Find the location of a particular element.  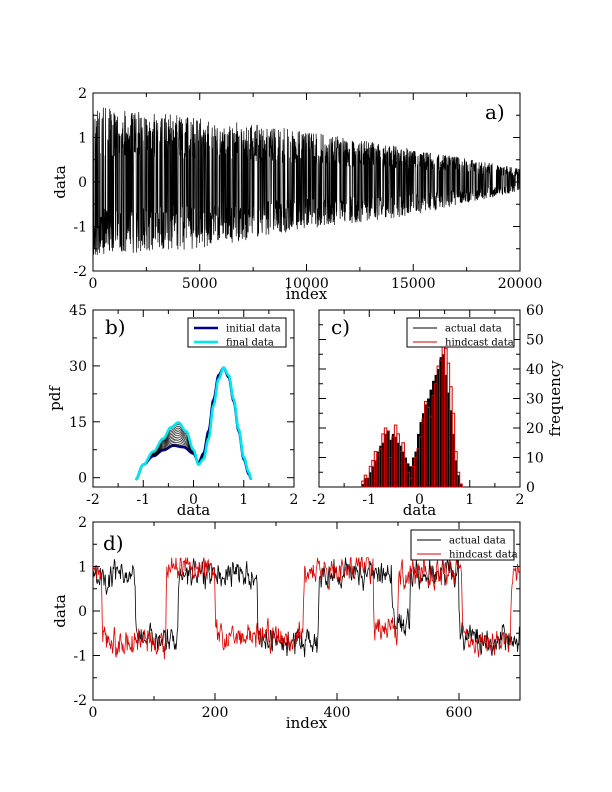

x-tick-label: 20000 is located at coordinates (520, 284).